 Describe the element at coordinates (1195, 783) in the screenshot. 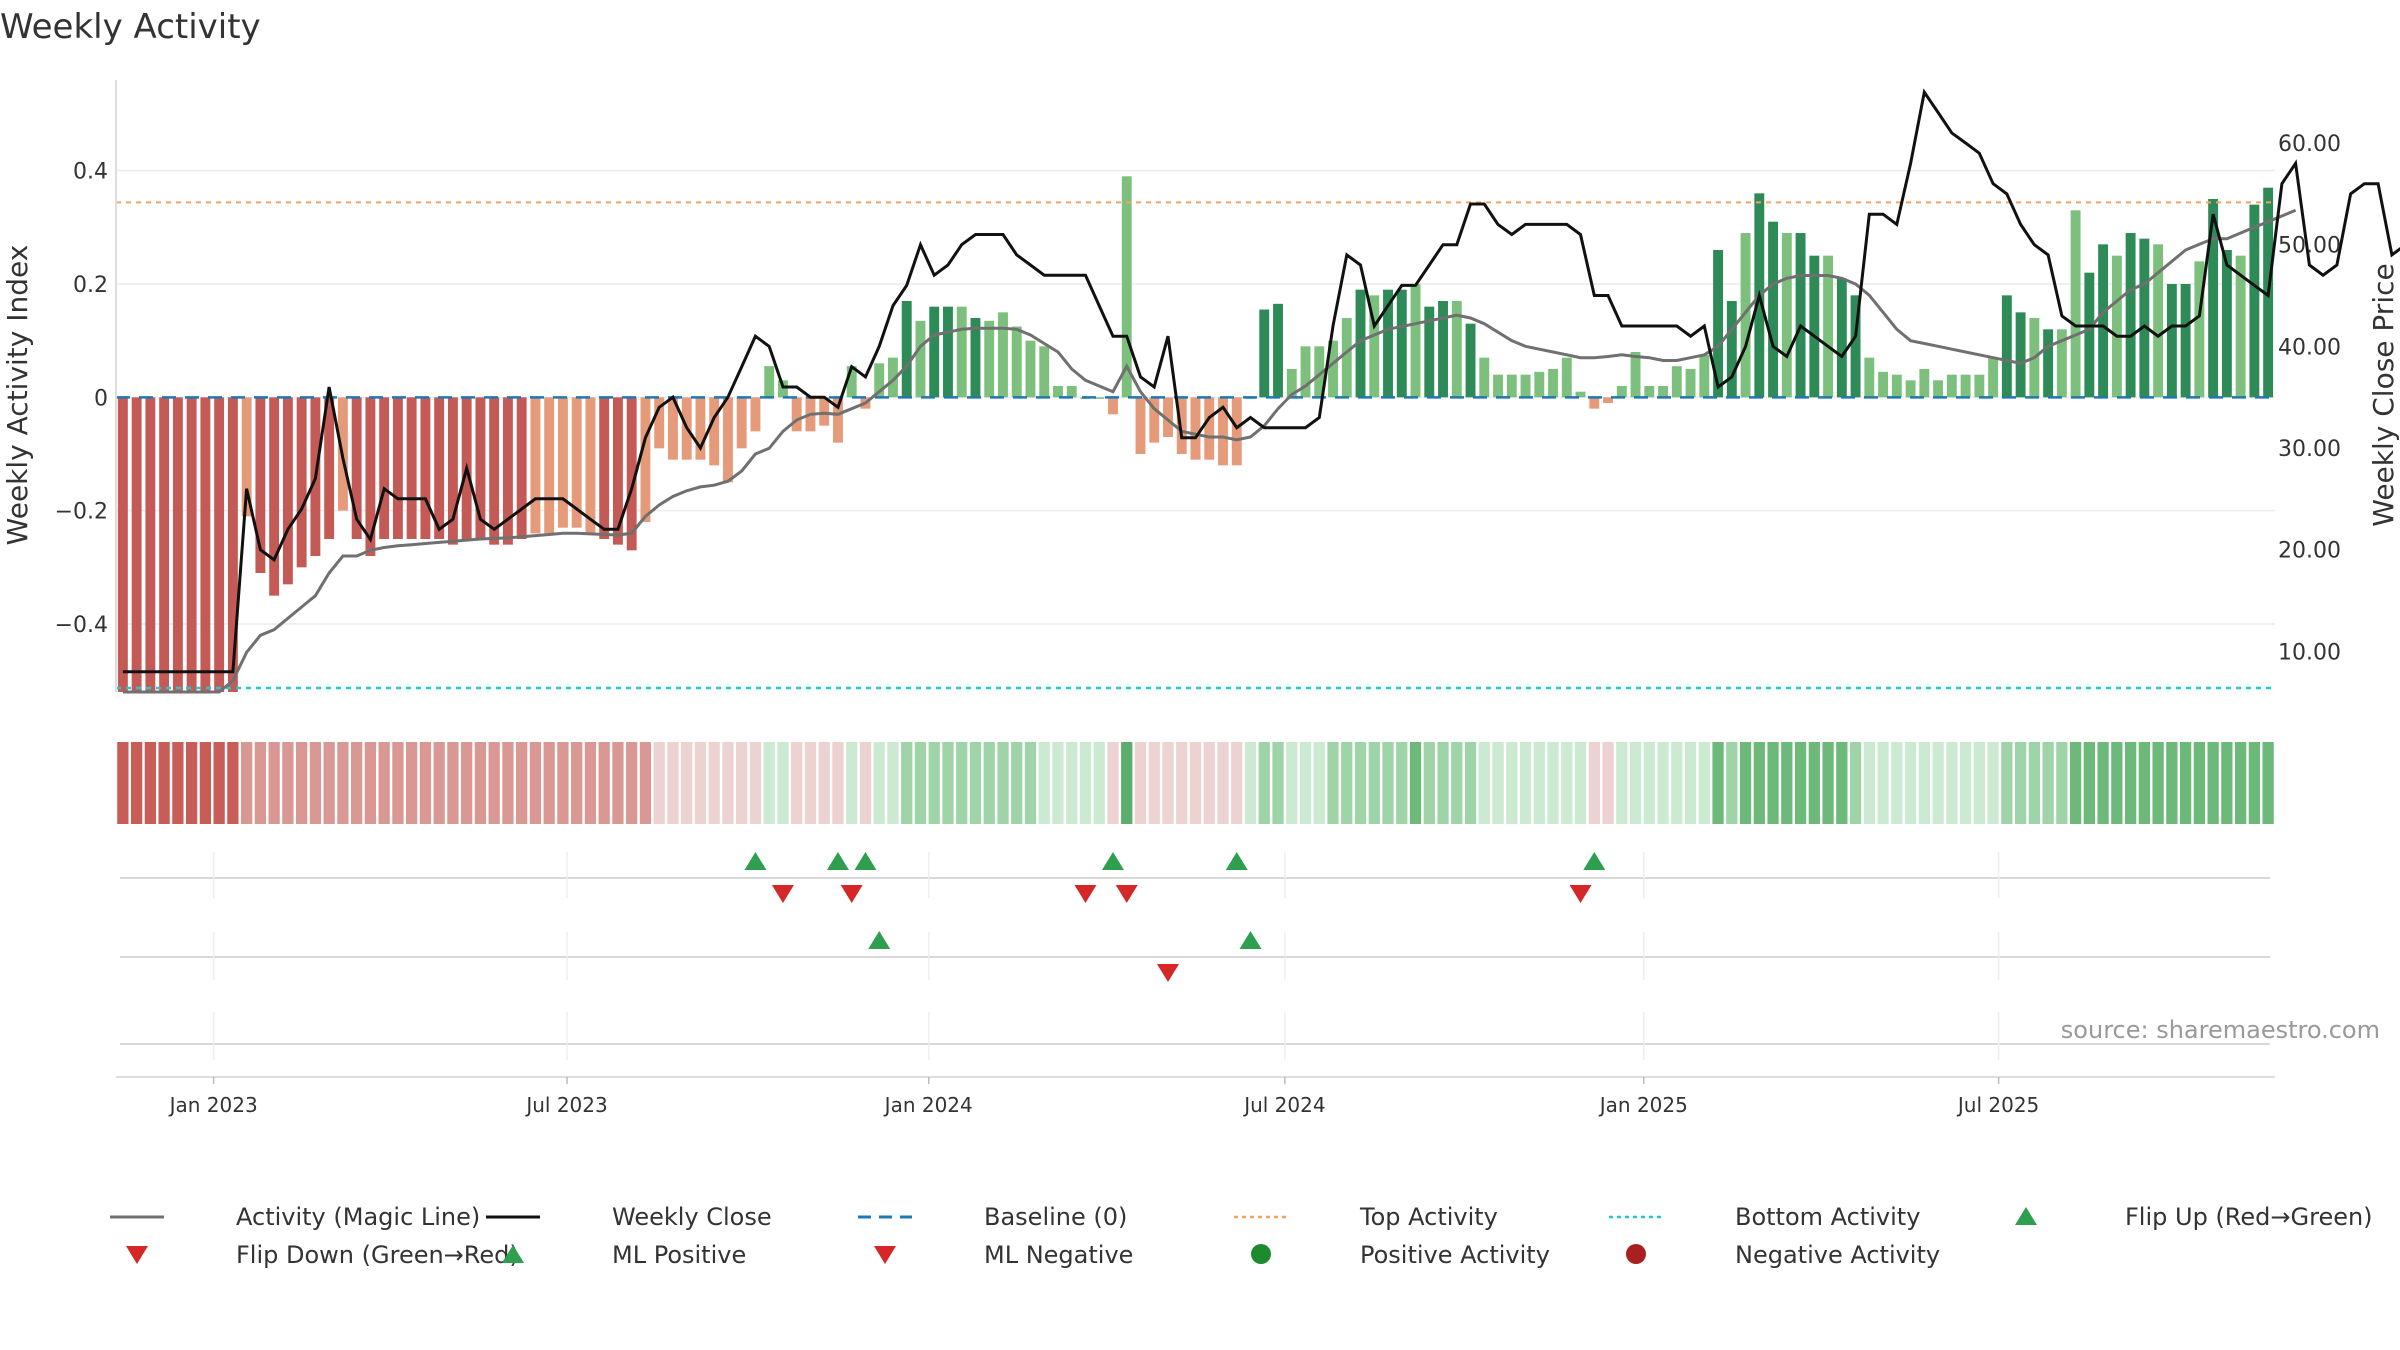

I see `activity-heat-strip` at that location.